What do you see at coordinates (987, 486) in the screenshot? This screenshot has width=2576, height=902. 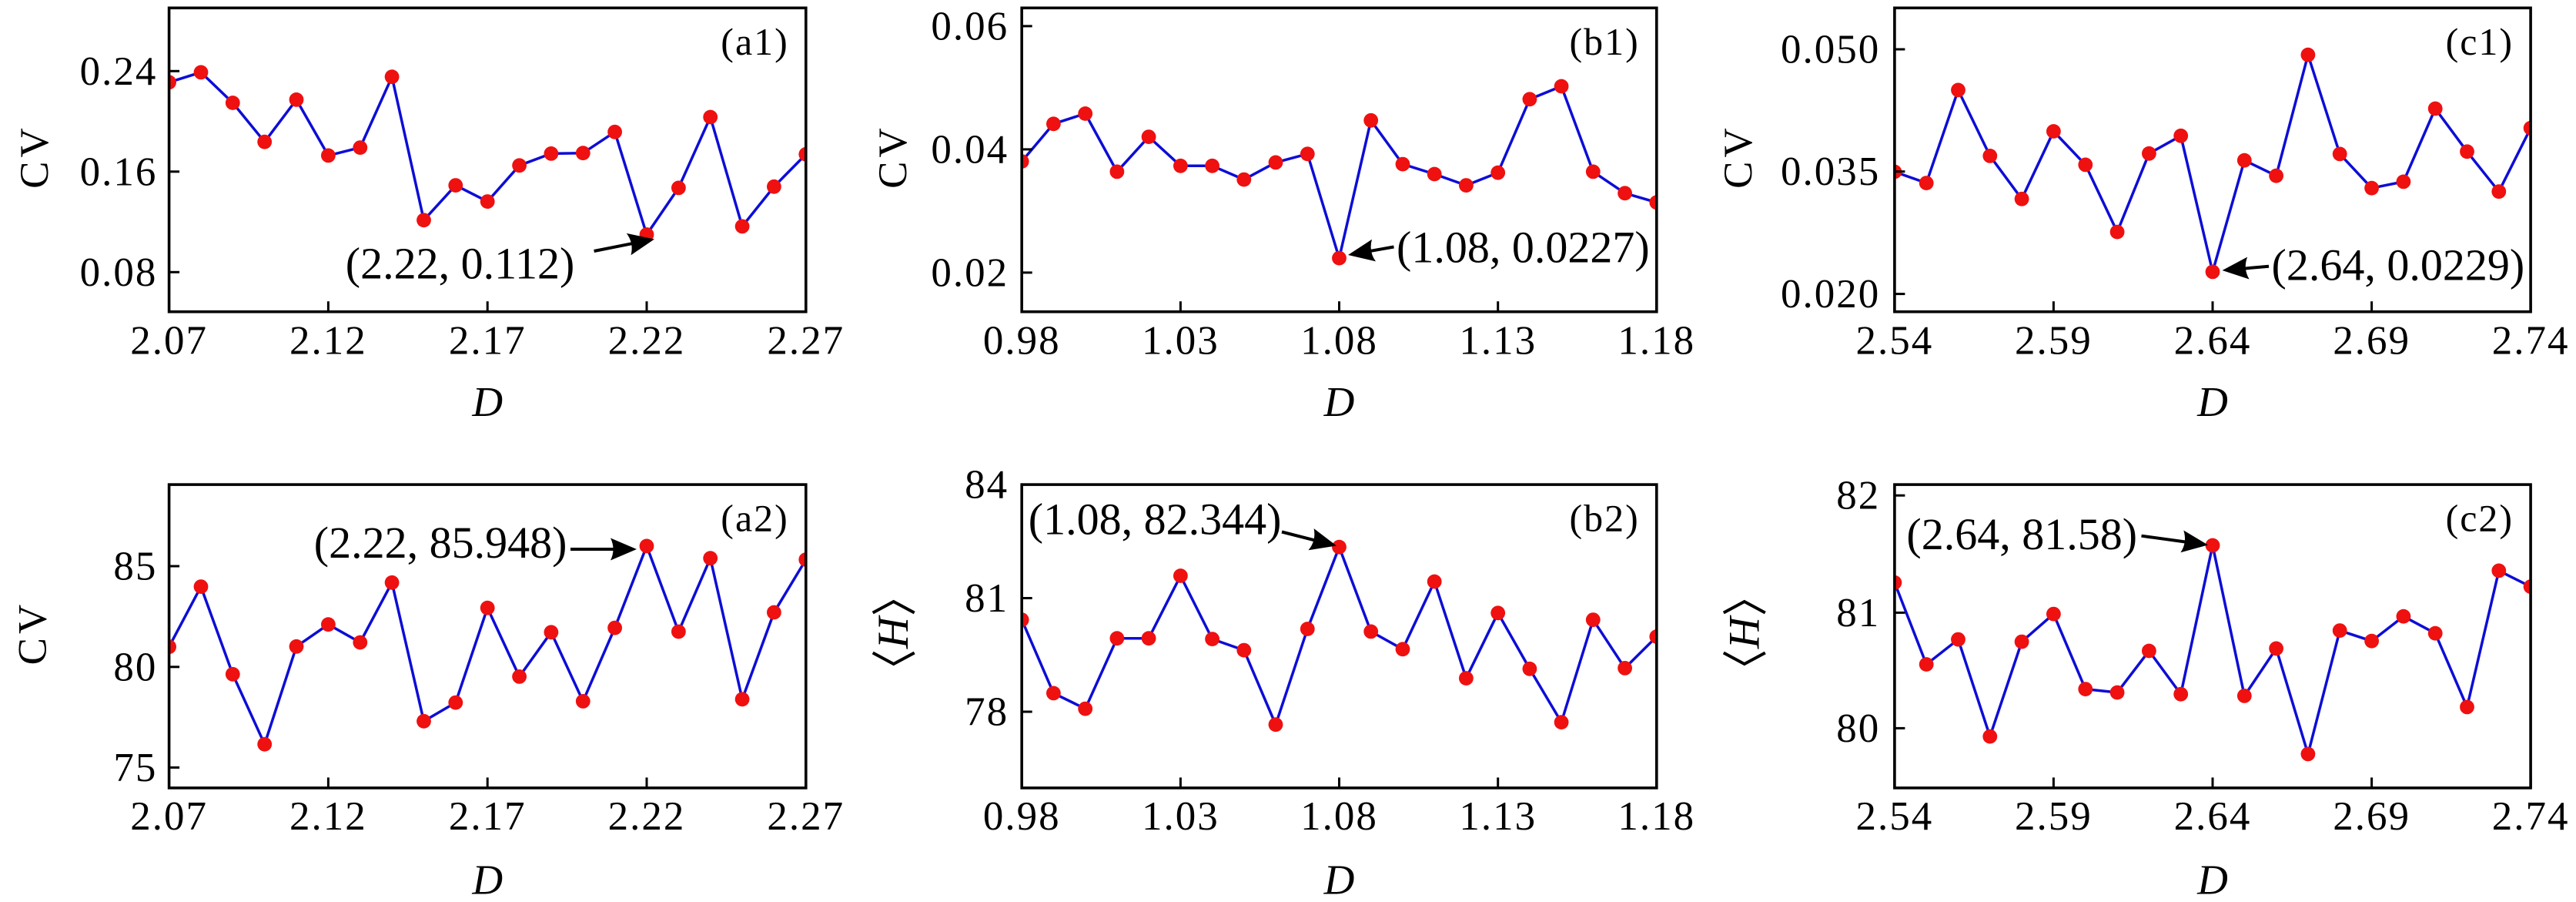 I see `svg-text: 84` at bounding box center [987, 486].